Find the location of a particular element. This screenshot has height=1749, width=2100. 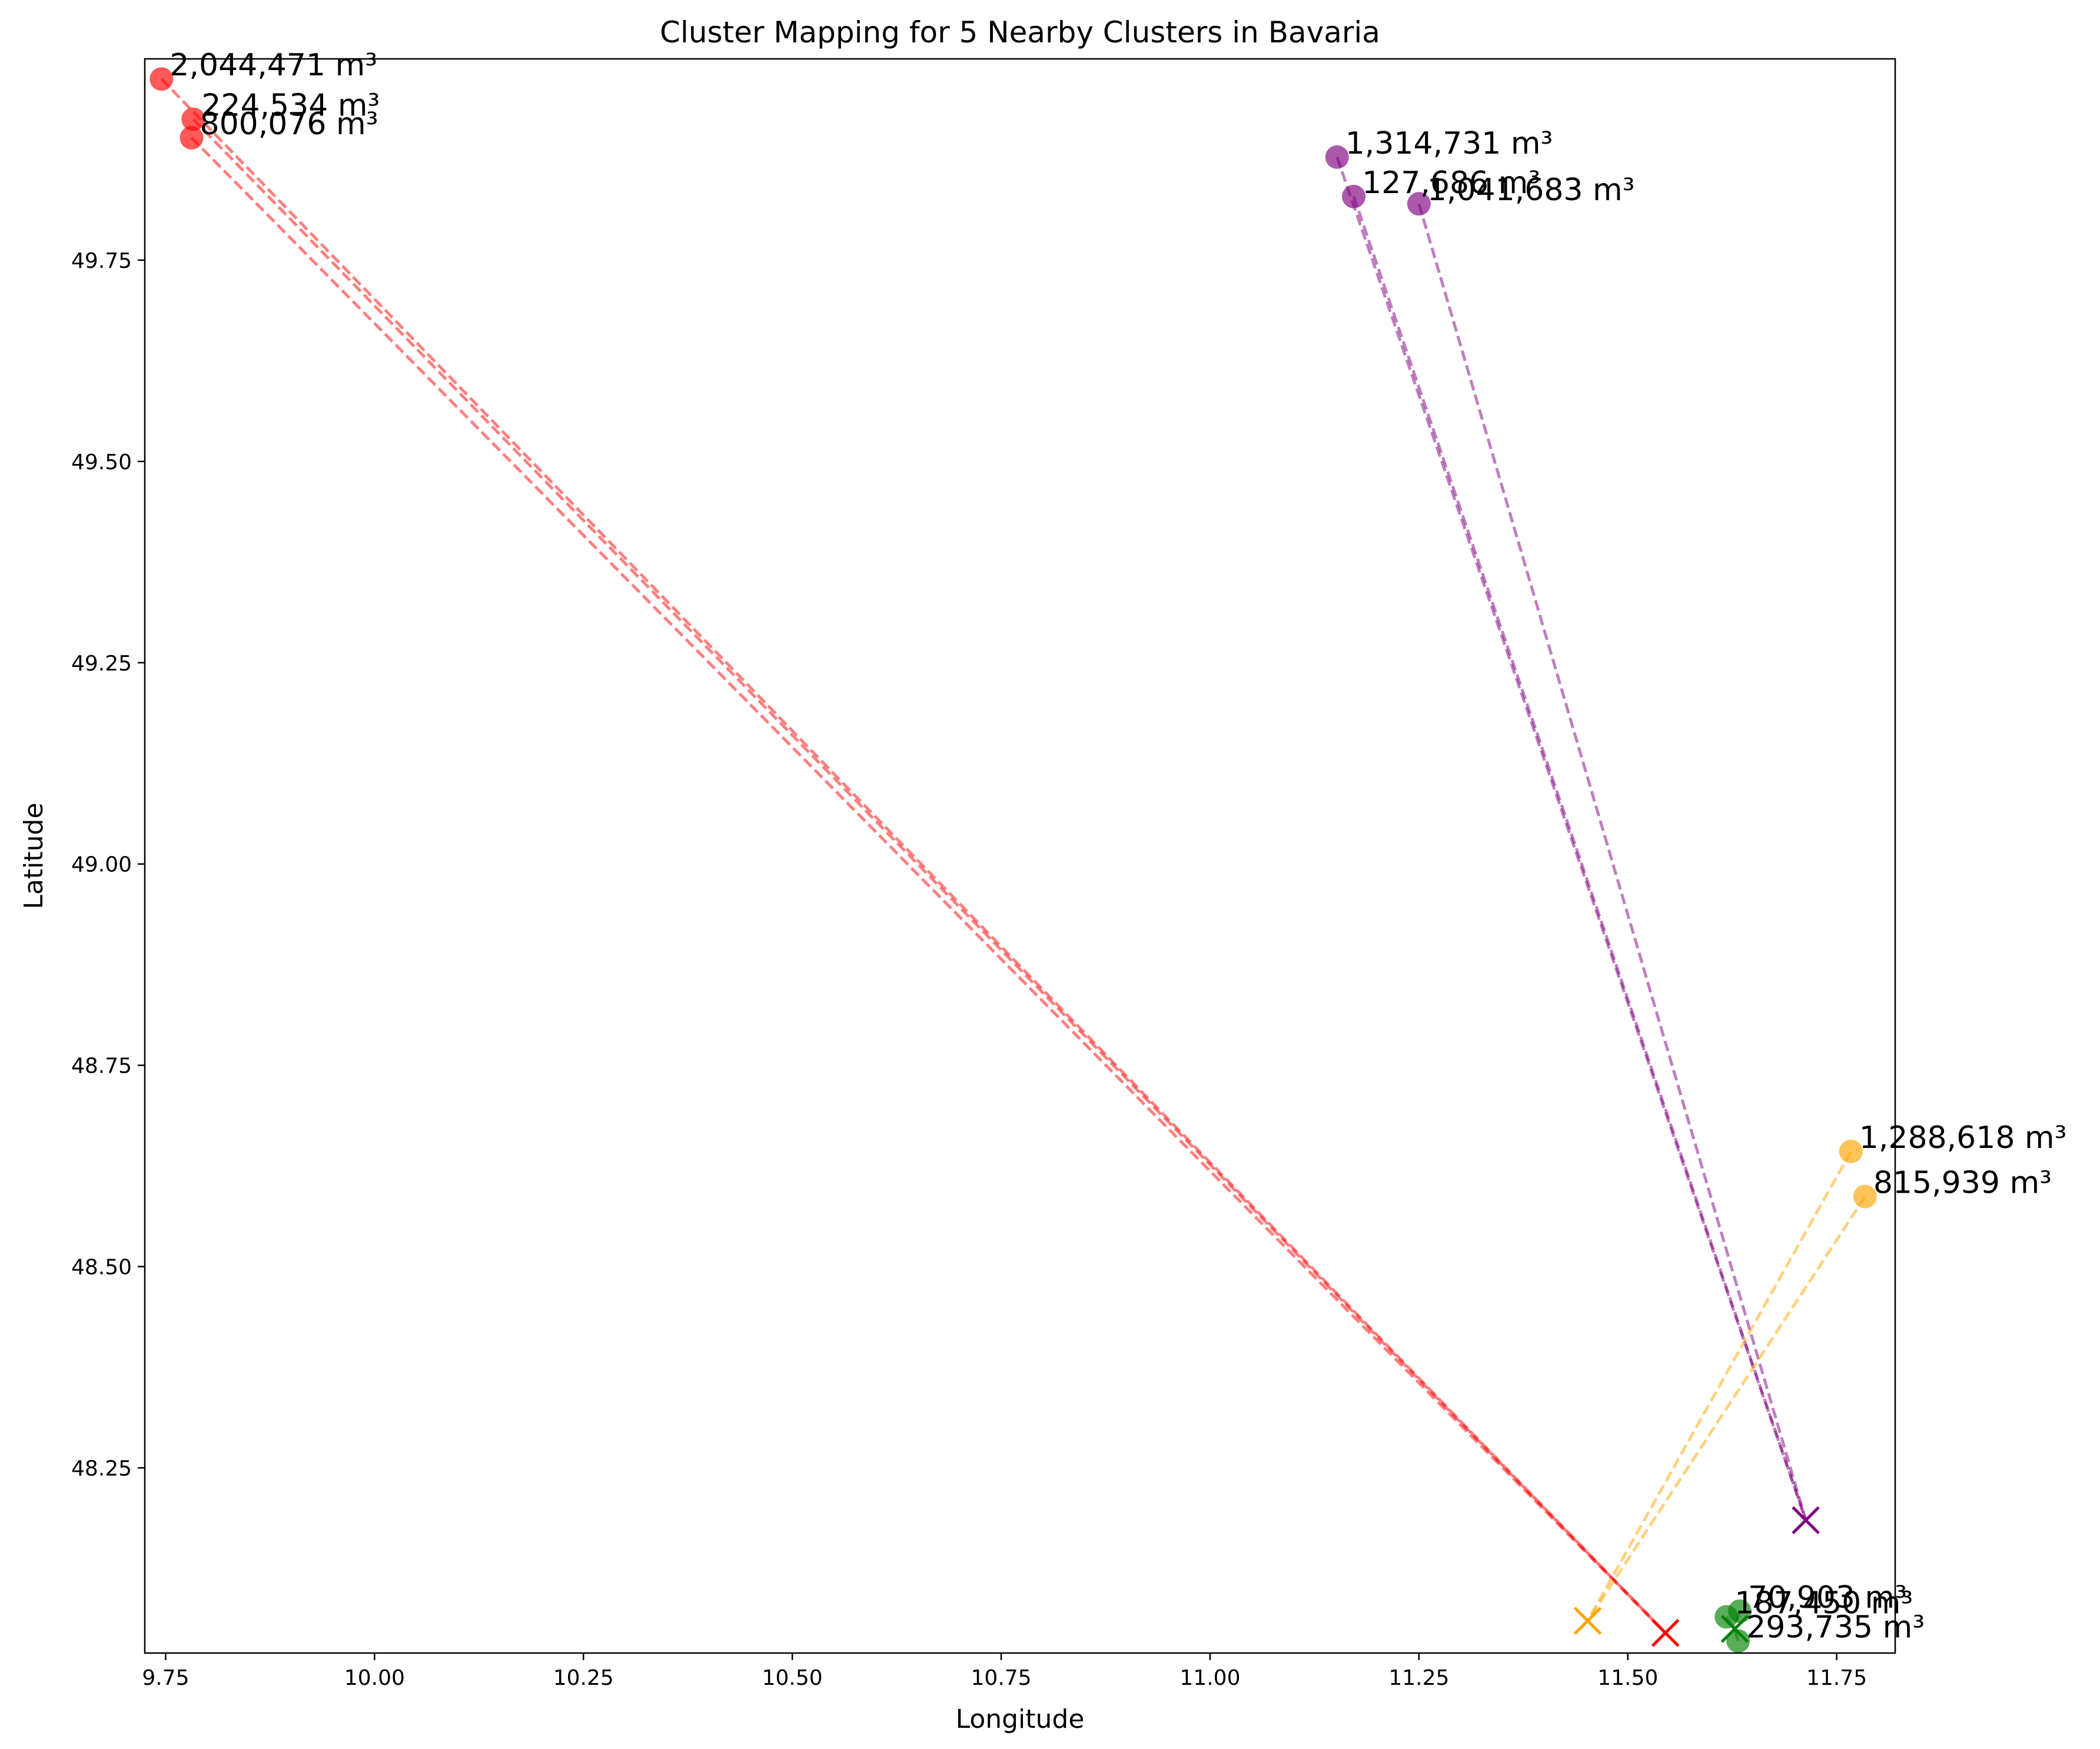

point-label: 800,076 m³ is located at coordinates (289, 124).